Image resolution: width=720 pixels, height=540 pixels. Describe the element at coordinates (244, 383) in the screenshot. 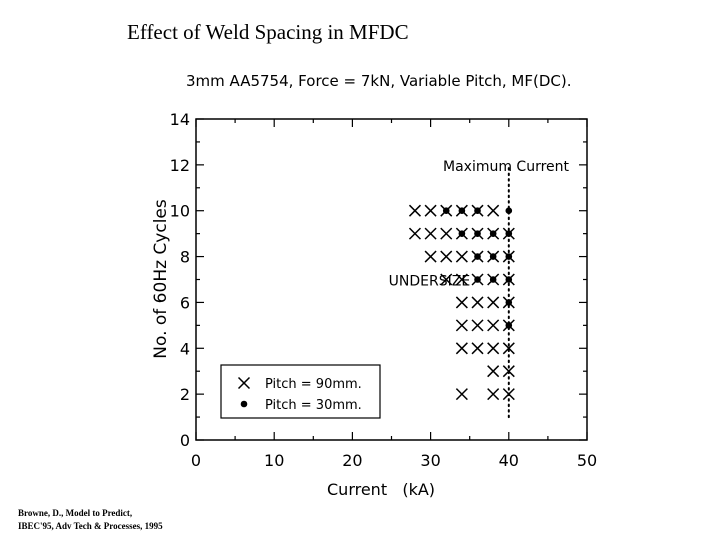

I see `legend-x-marker` at that location.